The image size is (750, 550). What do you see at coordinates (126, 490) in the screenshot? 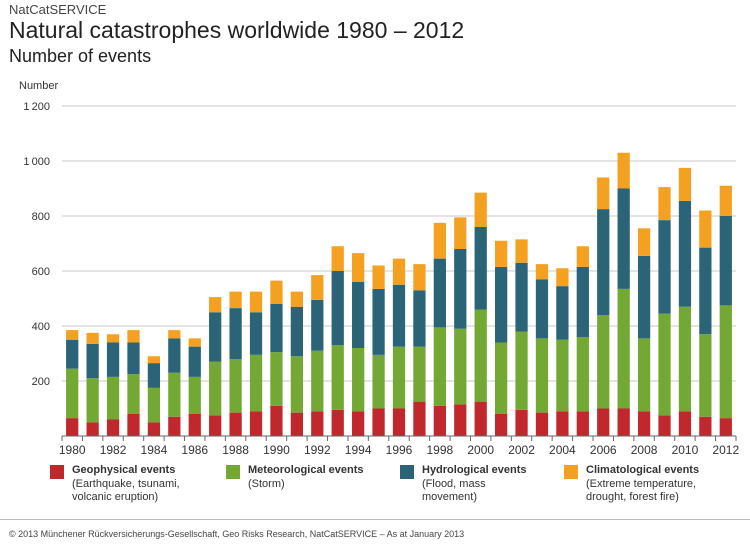
I see `legend-desc-geophysical: (Earthquake, tsunami, volcanic eruption)` at bounding box center [126, 490].